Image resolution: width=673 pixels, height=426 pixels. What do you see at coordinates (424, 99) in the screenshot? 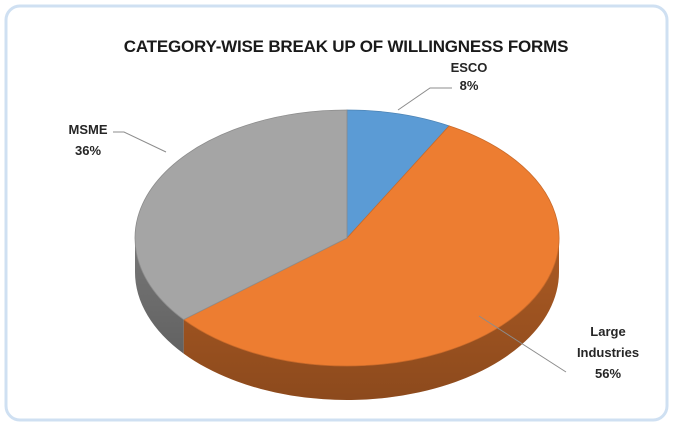
I see `leader-line-esco` at bounding box center [424, 99].